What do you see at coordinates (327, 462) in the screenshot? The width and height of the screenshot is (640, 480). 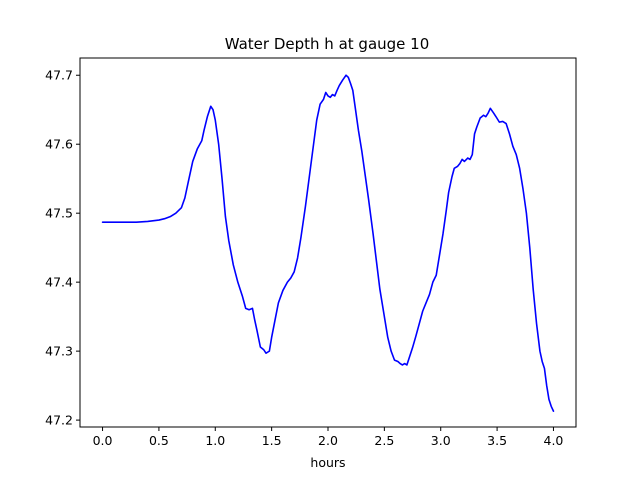 I see `x-axis-label: hours` at bounding box center [327, 462].